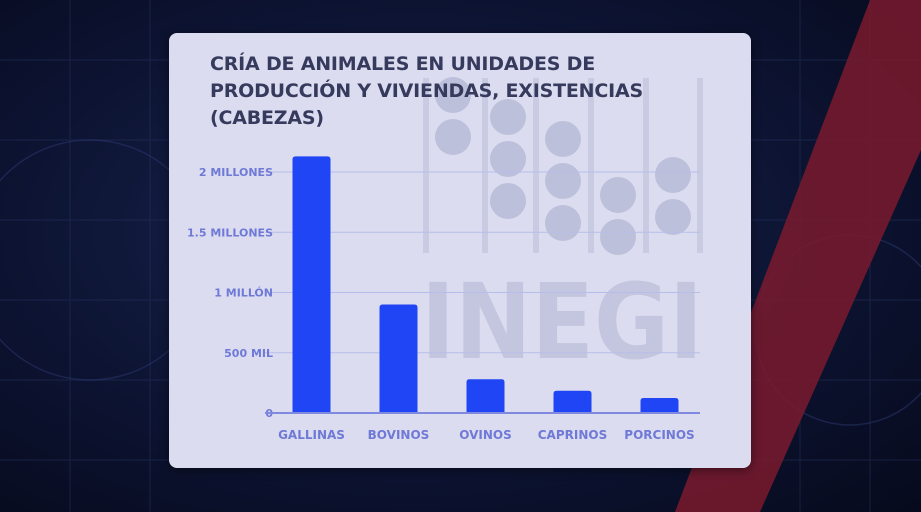 The width and height of the screenshot is (921, 512). I want to click on bar-porcinos, so click(659, 405).